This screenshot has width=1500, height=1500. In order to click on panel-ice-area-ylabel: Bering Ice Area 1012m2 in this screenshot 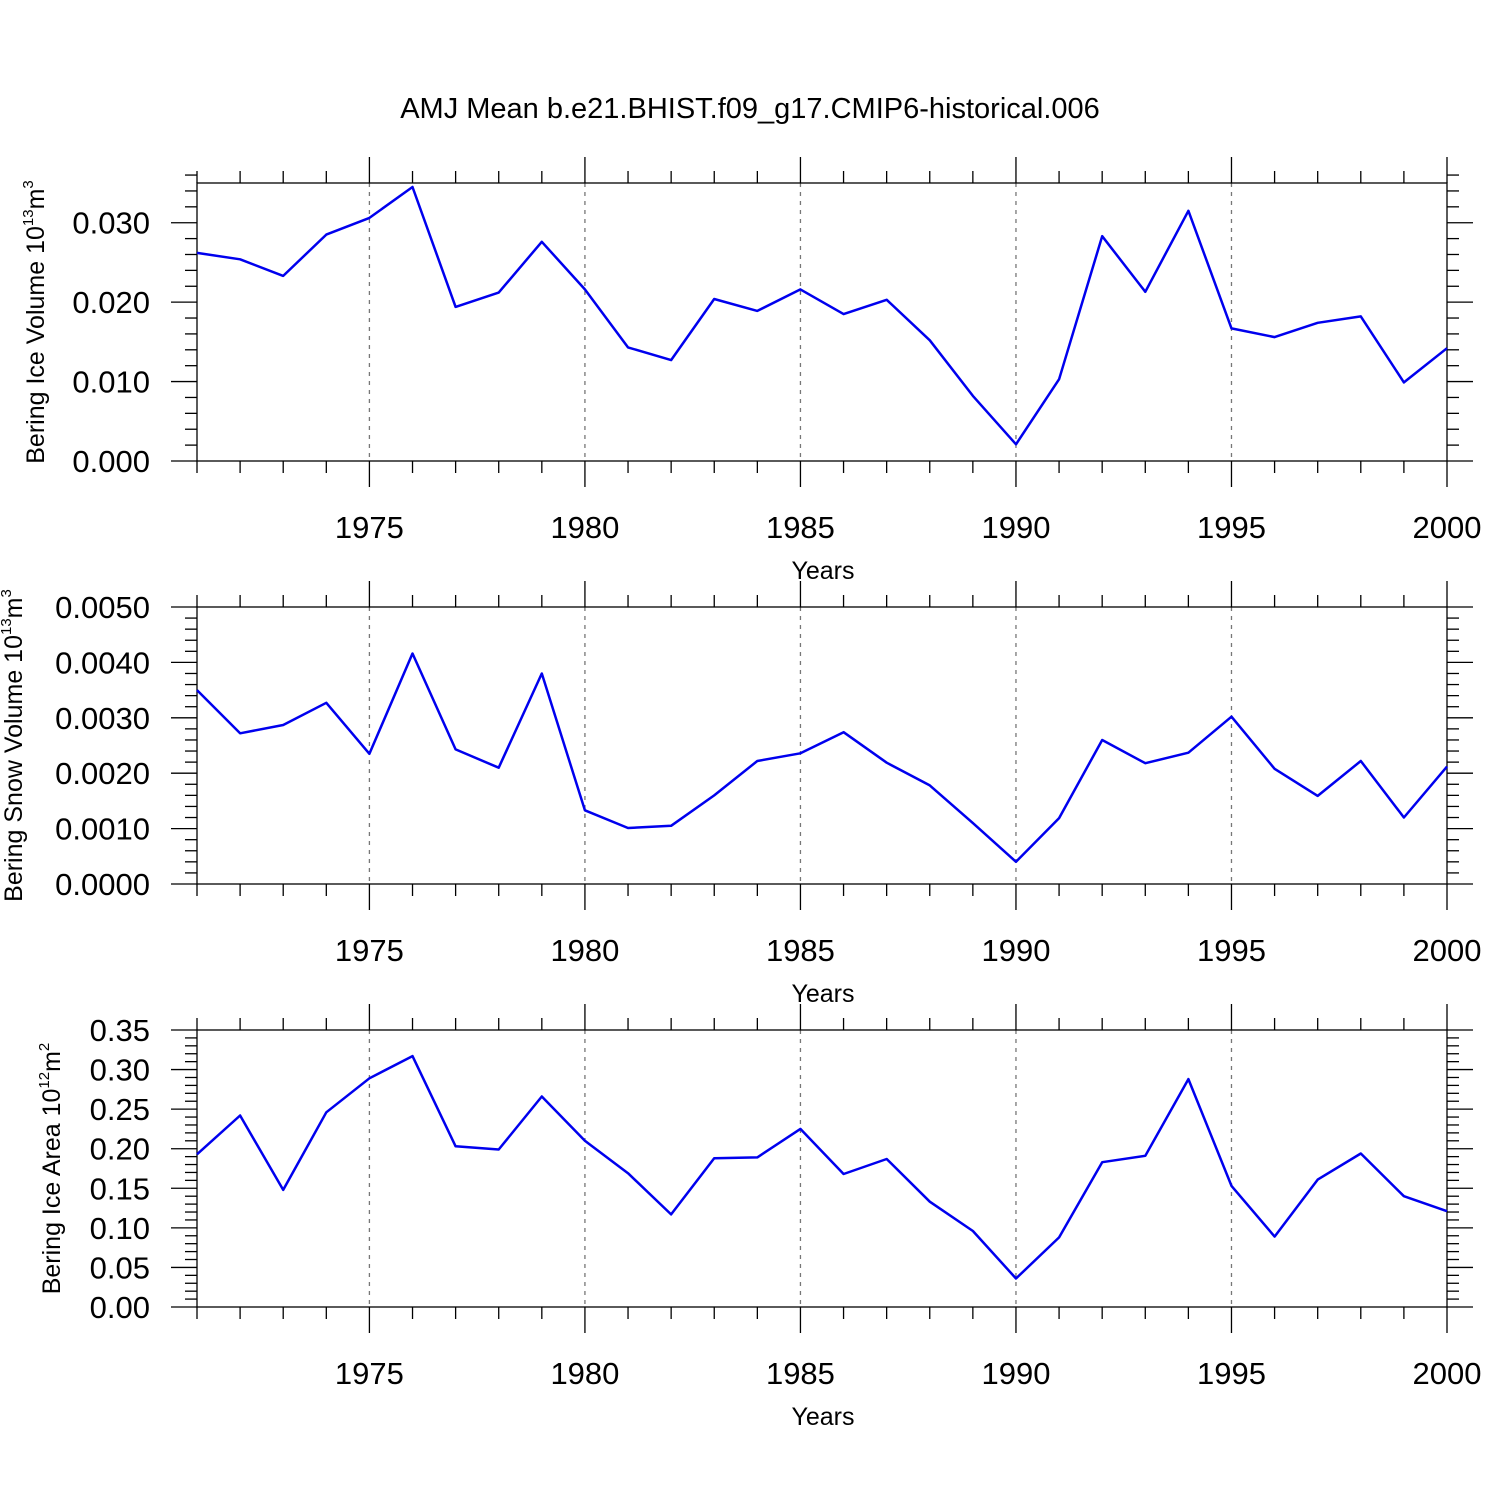, I will do `click(51, 1169)`.